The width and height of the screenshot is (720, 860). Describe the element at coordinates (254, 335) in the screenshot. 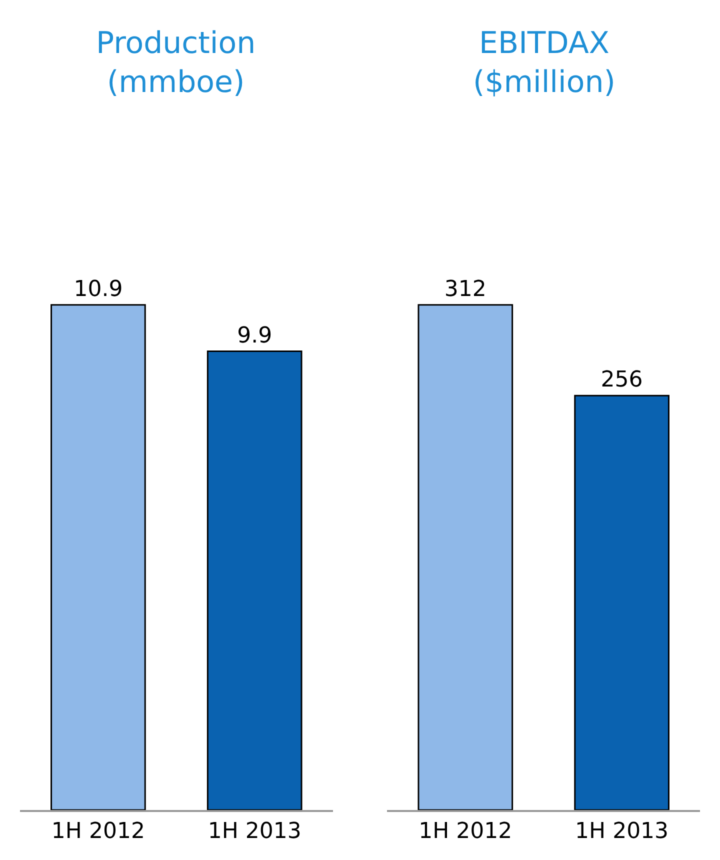

I see `data-label: 9.9` at that location.